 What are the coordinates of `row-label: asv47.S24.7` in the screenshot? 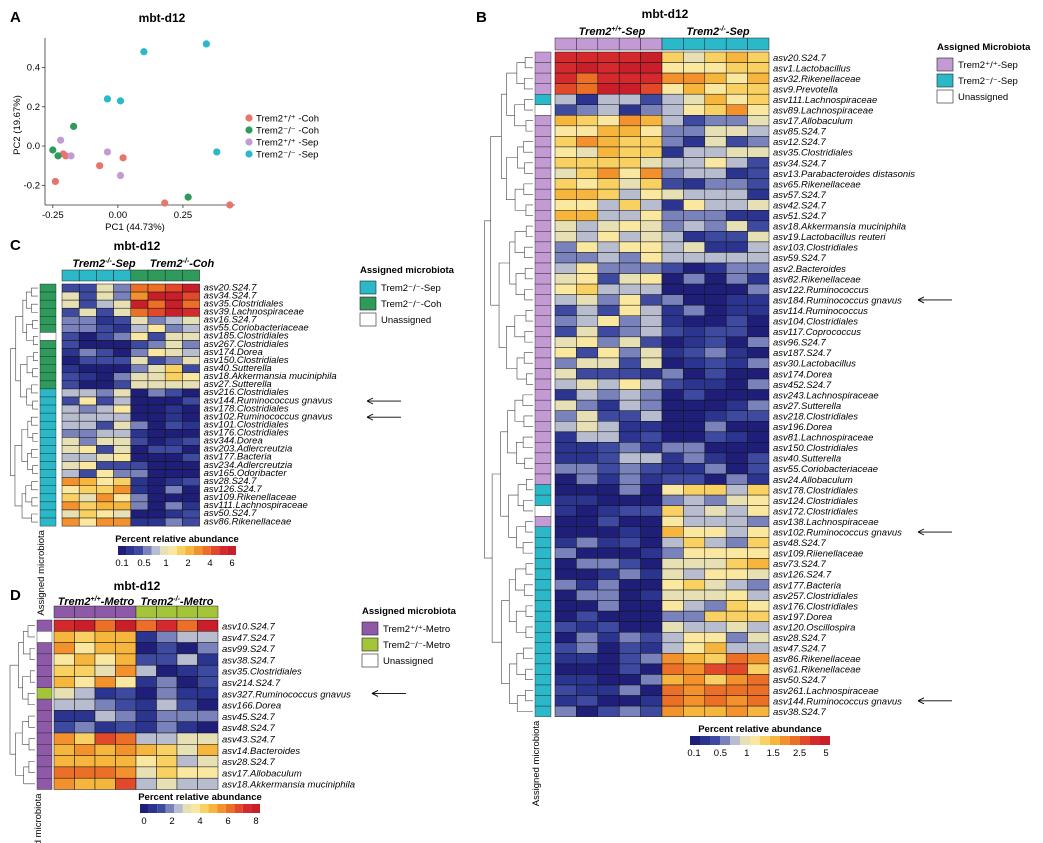 It's located at (249, 638).